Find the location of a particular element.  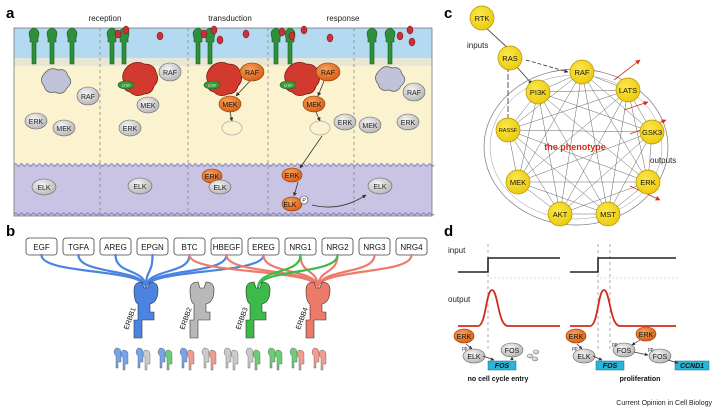

network-node-raf: RAF is located at coordinates (582, 72).